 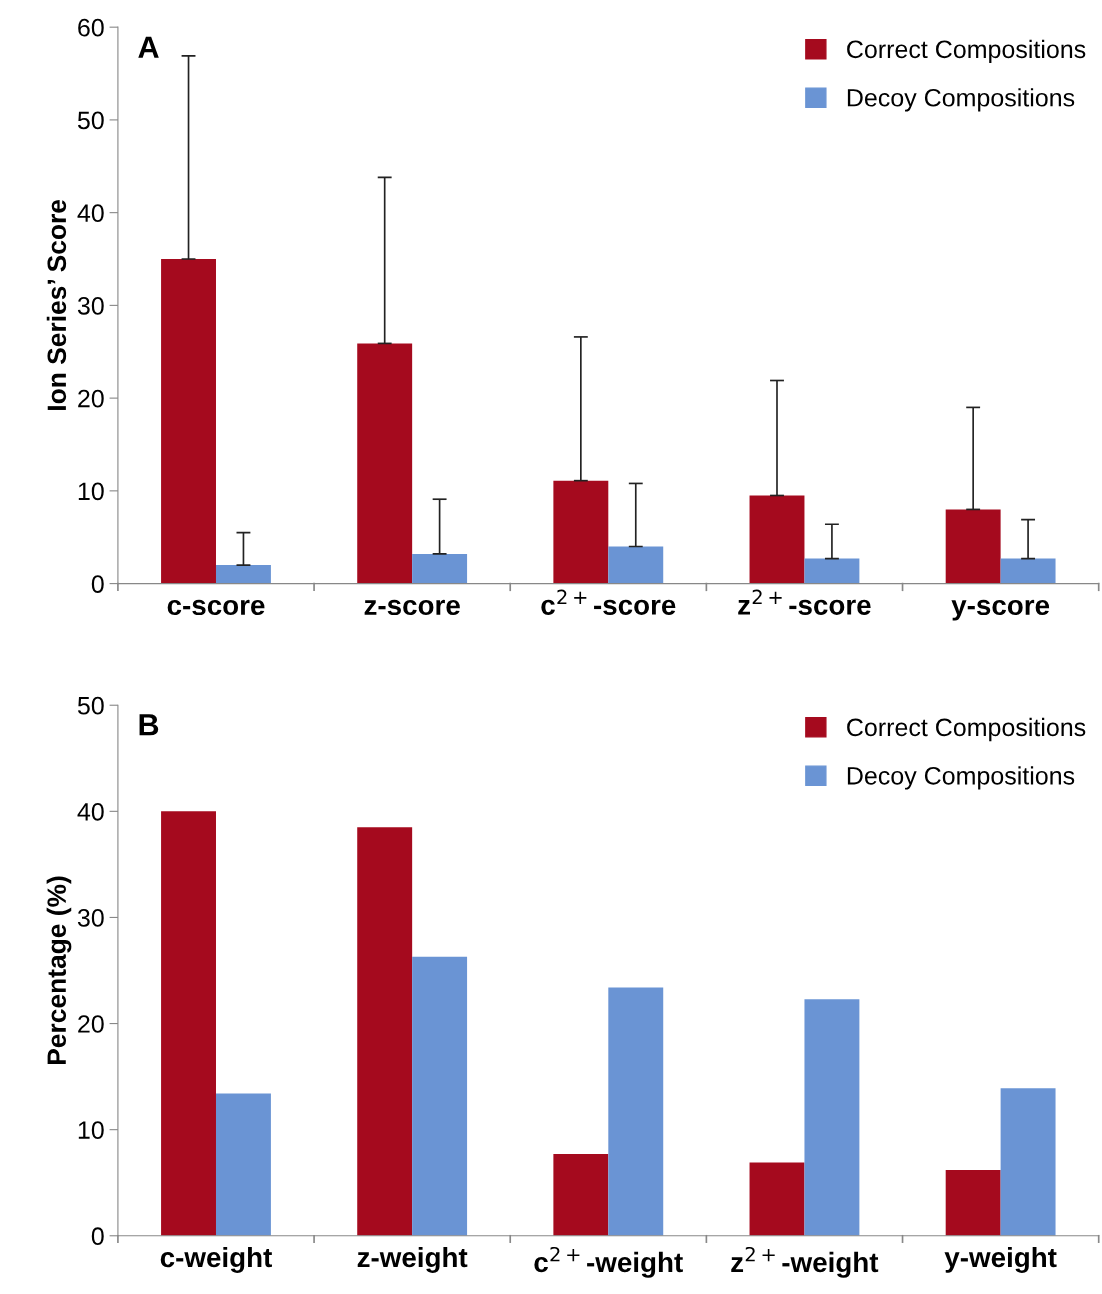 I want to click on x-tick-label: z-score, so click(x=412, y=607).